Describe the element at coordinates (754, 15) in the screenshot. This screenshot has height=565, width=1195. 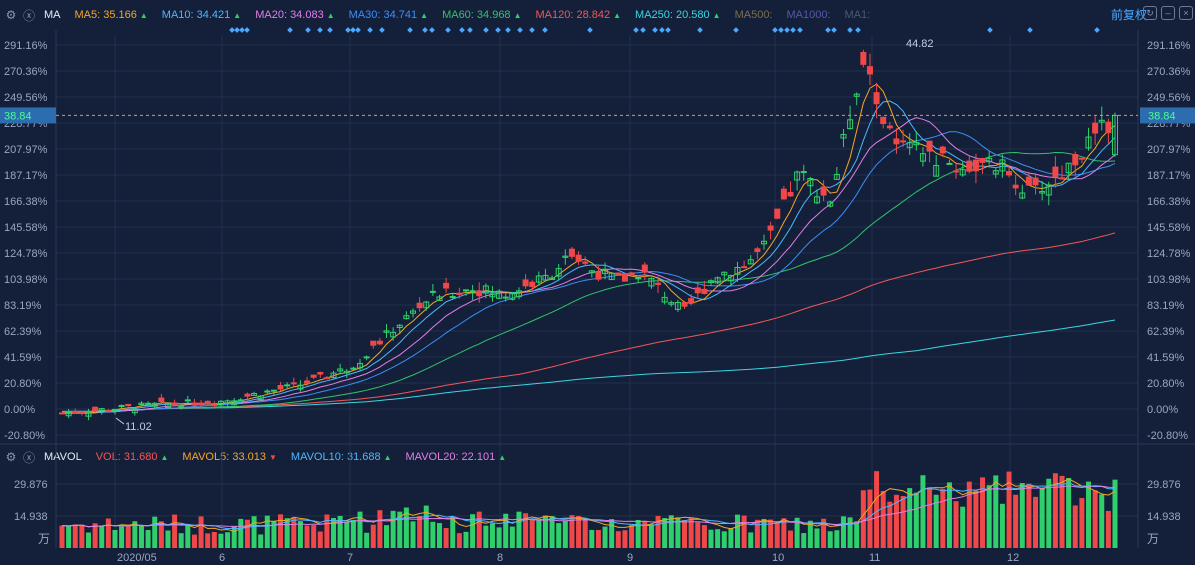
I see `ma-legend-item-7: MA500:` at that location.